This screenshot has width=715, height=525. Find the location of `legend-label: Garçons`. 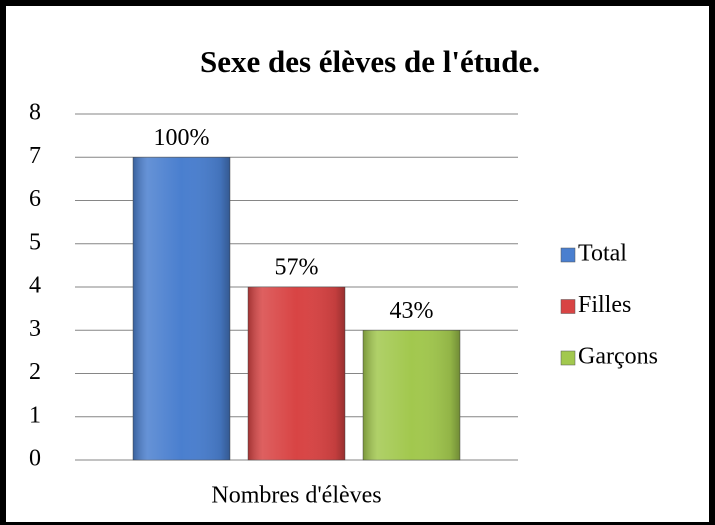

legend-label: Garçons is located at coordinates (618, 357).